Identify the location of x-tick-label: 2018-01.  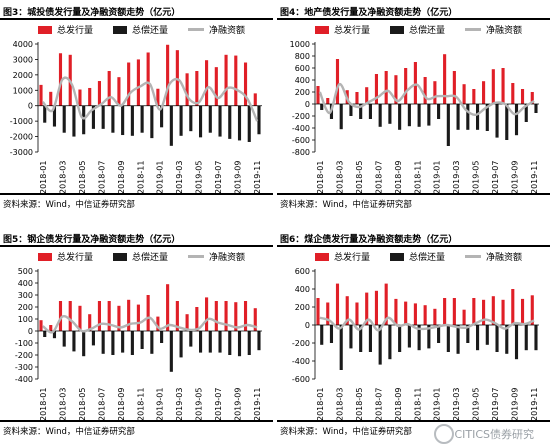
(320, 177).